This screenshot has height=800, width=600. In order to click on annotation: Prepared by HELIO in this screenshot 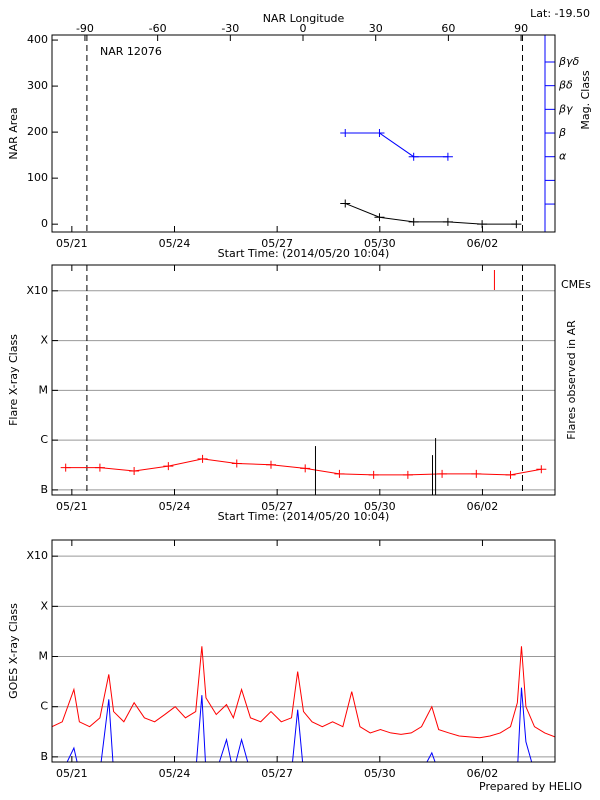, I will do `click(530, 786)`.